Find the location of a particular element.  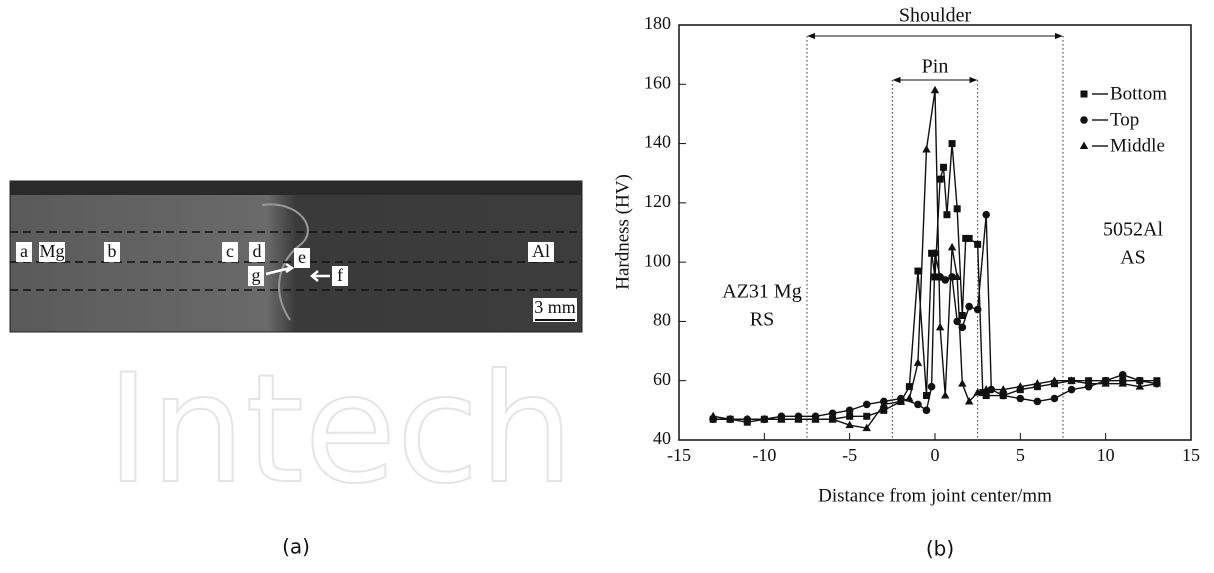

legend-label: Middle is located at coordinates (1137, 145).